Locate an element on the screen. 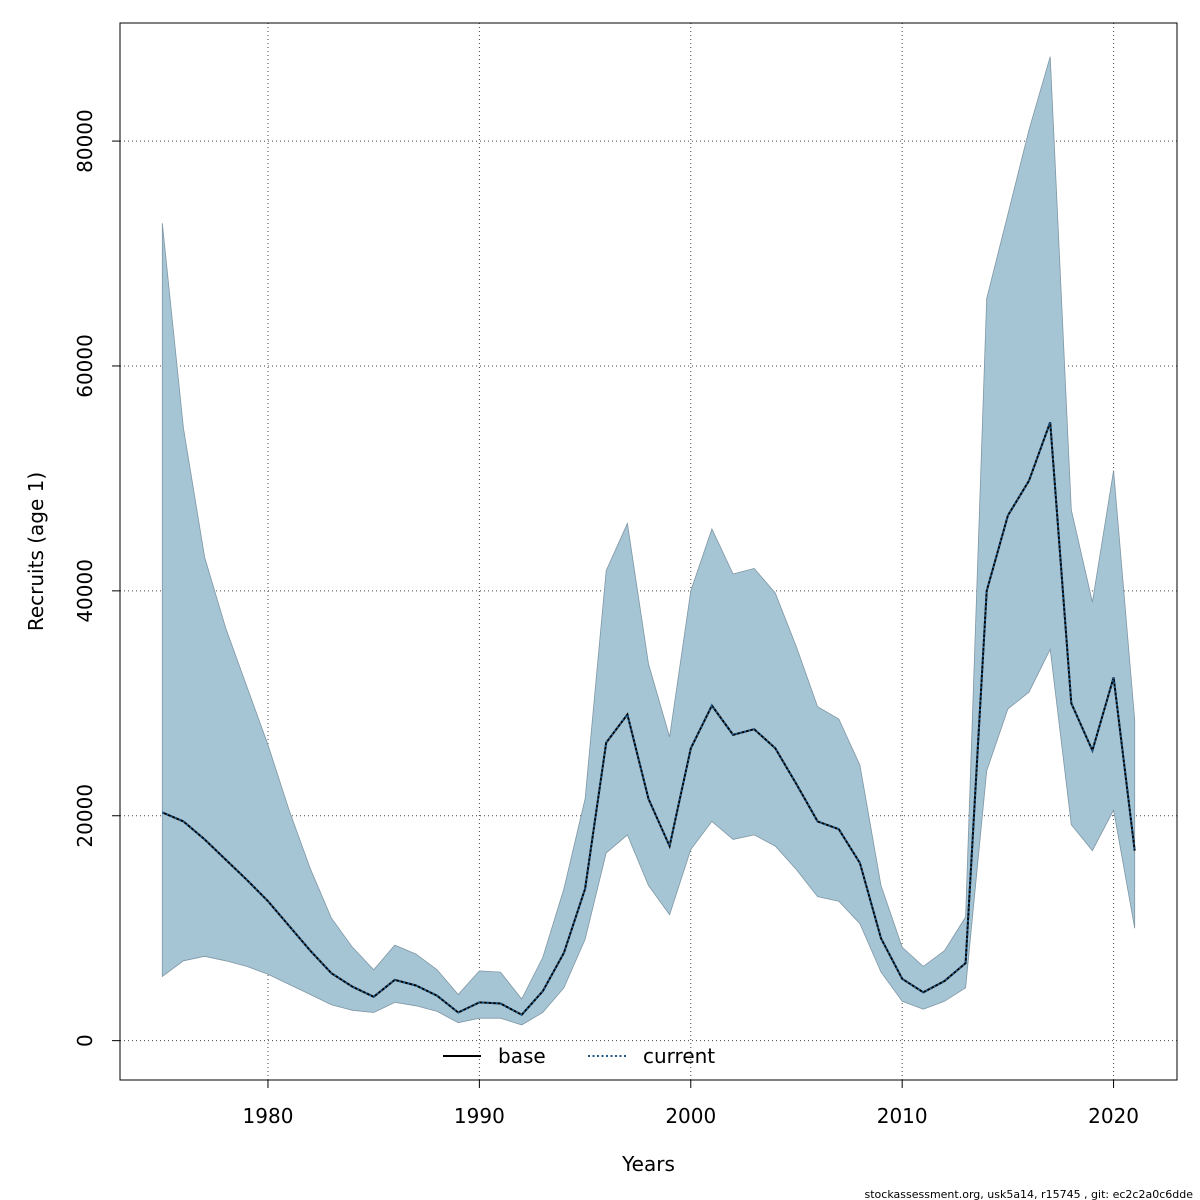  y-tick-label-60000: 60000 is located at coordinates (85, 366).